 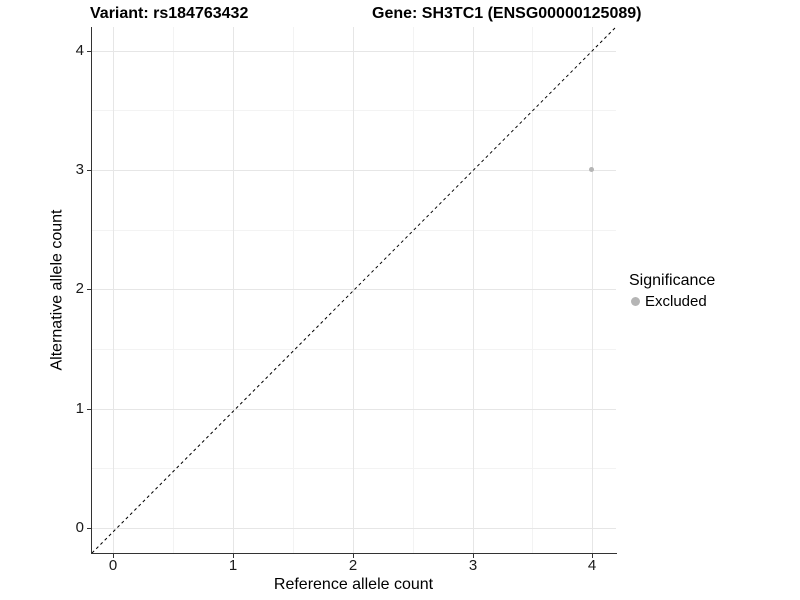 I want to click on legend-item: Excluded, so click(x=672, y=301).